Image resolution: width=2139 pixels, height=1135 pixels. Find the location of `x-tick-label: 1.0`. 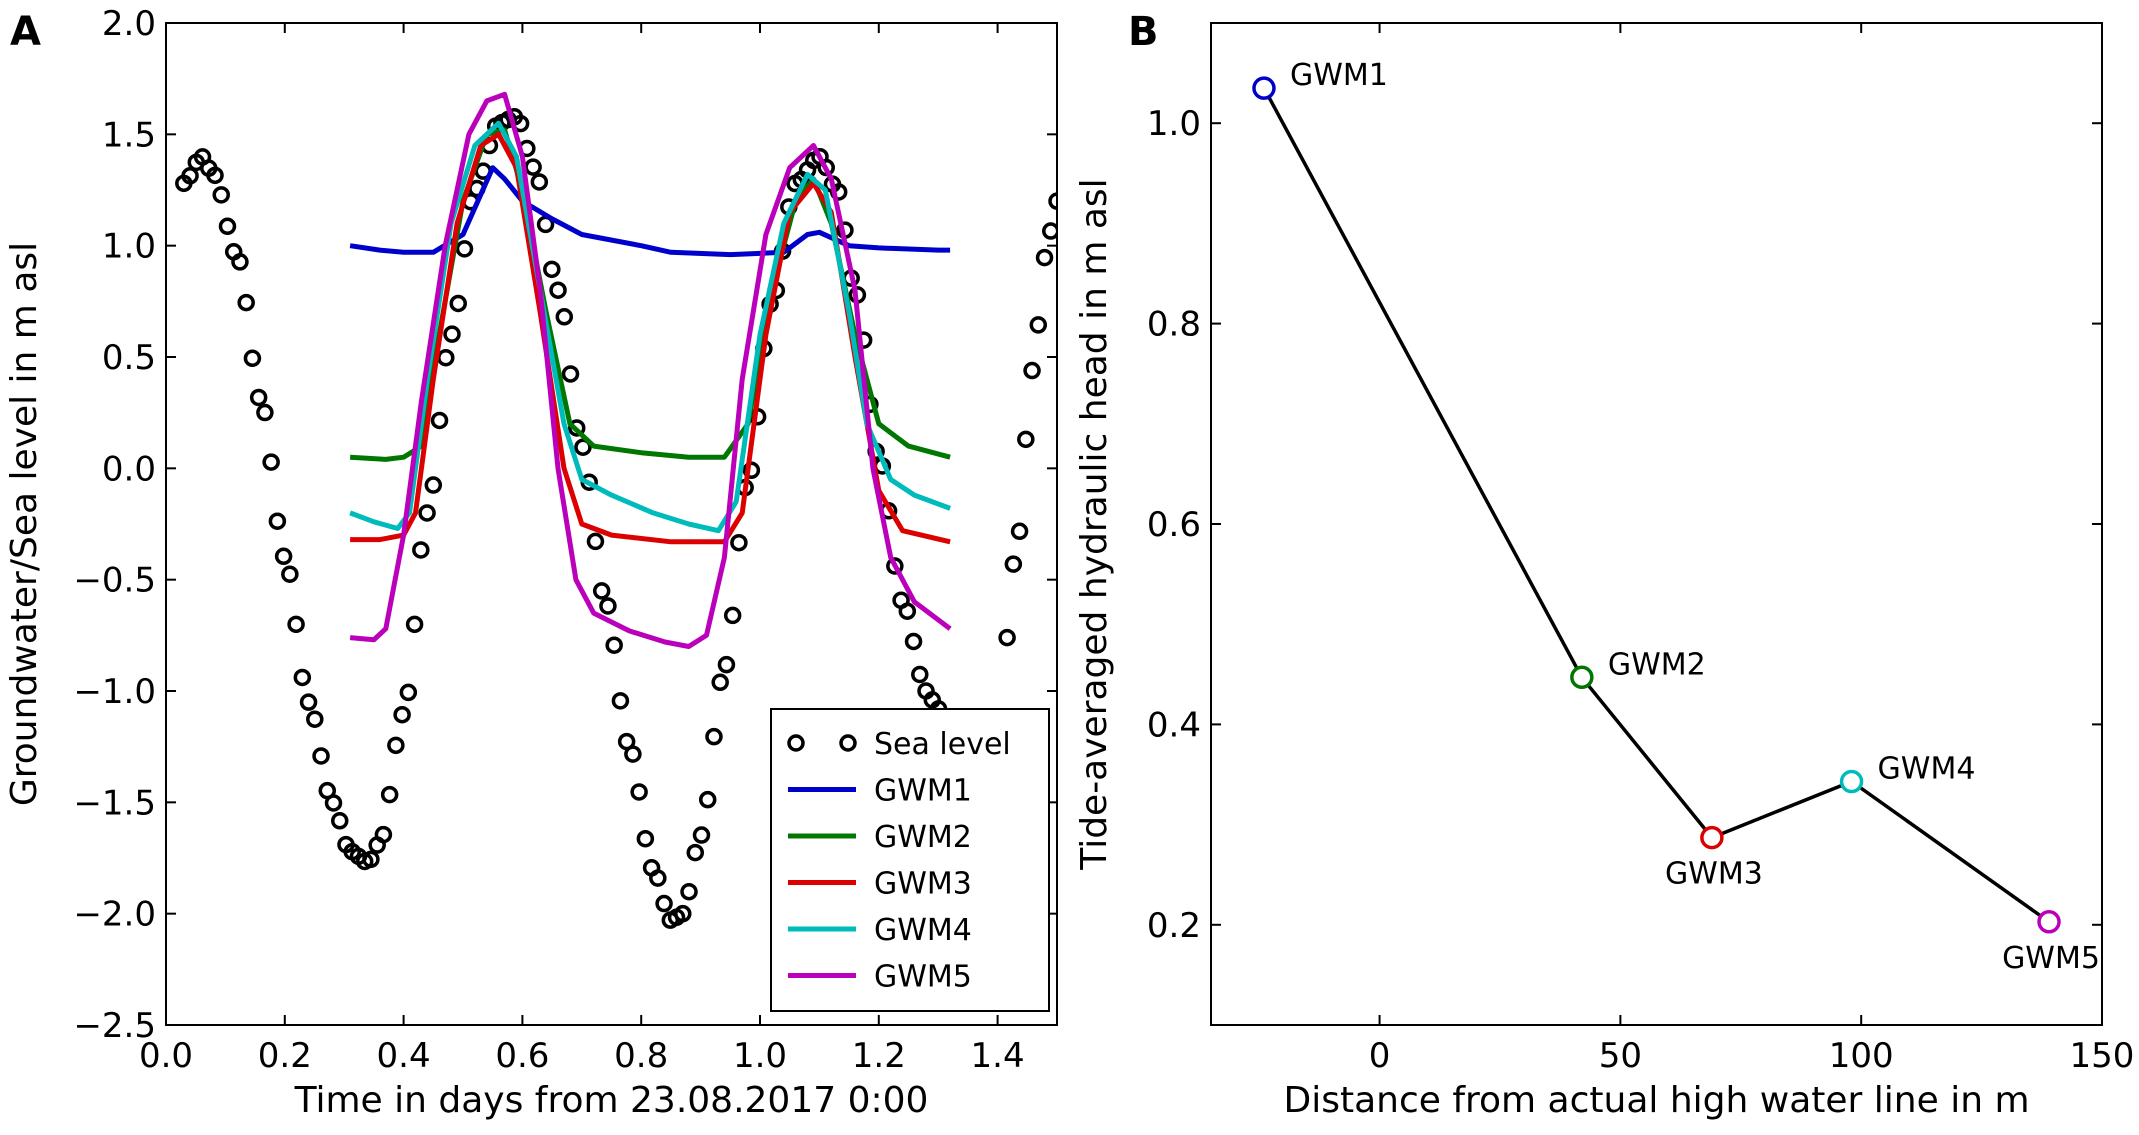

x-tick-label: 1.0 is located at coordinates (760, 1056).